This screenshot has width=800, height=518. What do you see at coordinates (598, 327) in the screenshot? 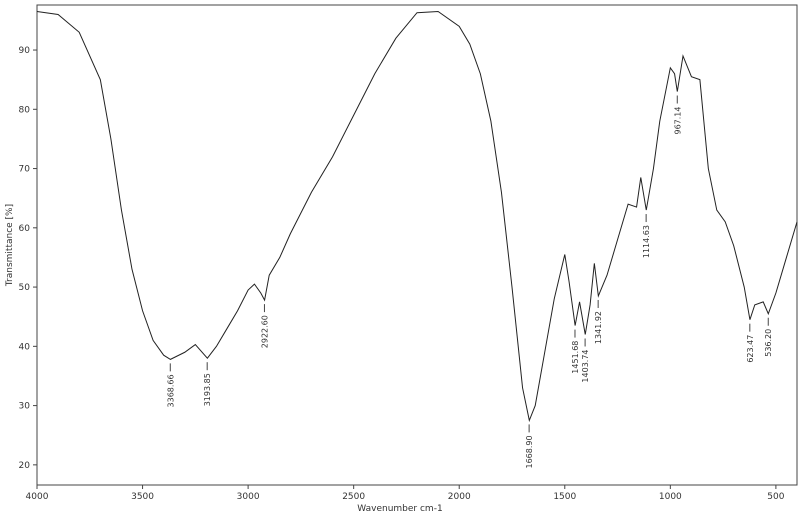
I see `peak-label: 1341.92` at bounding box center [598, 327].